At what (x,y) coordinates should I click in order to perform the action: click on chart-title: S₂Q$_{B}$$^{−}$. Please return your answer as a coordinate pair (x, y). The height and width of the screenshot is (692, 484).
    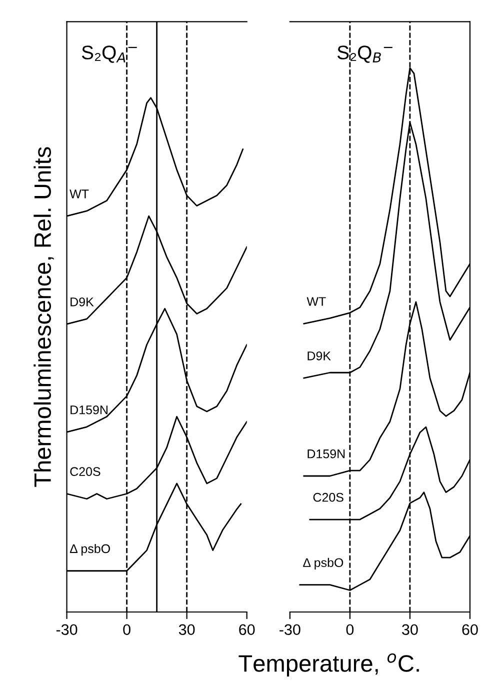
    Looking at the image, I should click on (364, 54).